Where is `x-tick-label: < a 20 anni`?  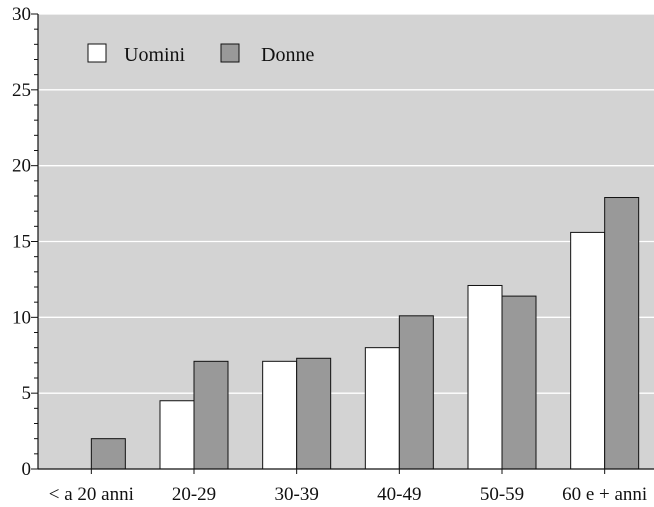 x-tick-label: < a 20 anni is located at coordinates (91, 494).